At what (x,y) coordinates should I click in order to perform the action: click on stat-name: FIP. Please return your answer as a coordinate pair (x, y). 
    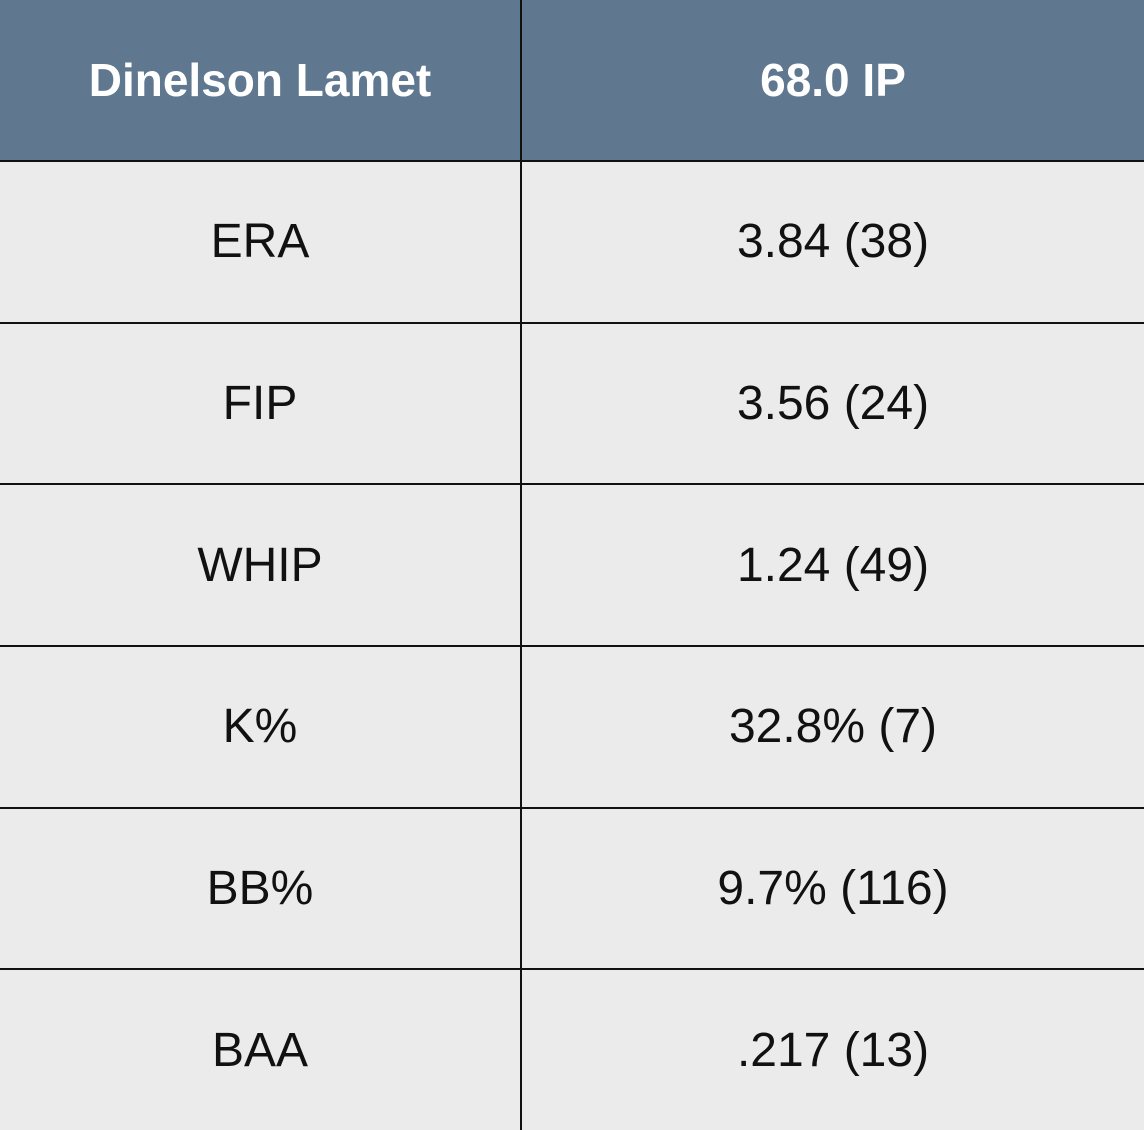
    Looking at the image, I should click on (261, 402).